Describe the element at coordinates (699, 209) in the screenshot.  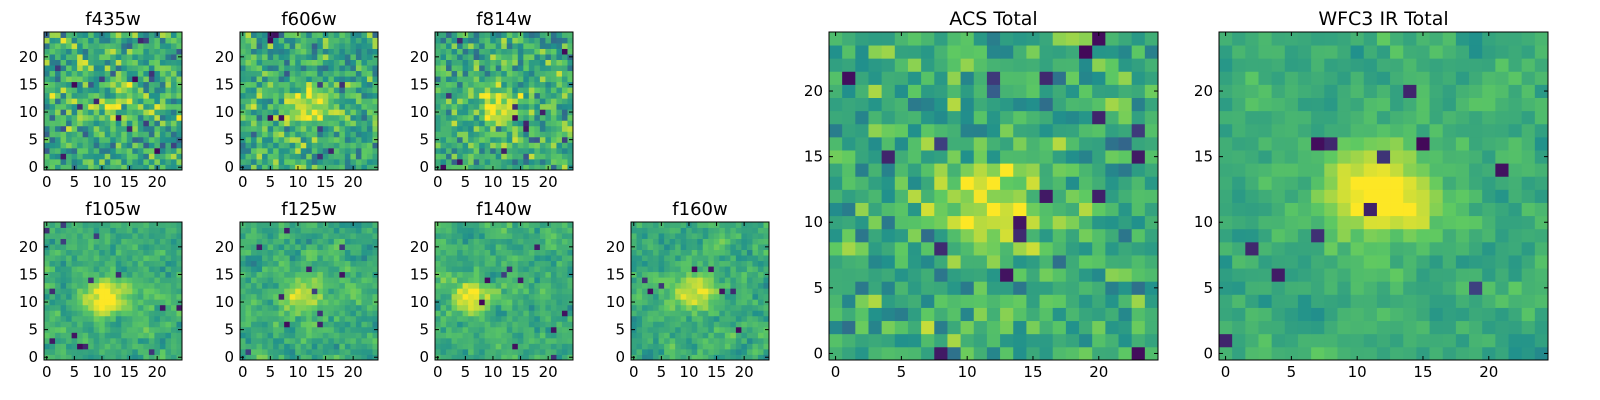
I see `panel-title: f160w` at that location.